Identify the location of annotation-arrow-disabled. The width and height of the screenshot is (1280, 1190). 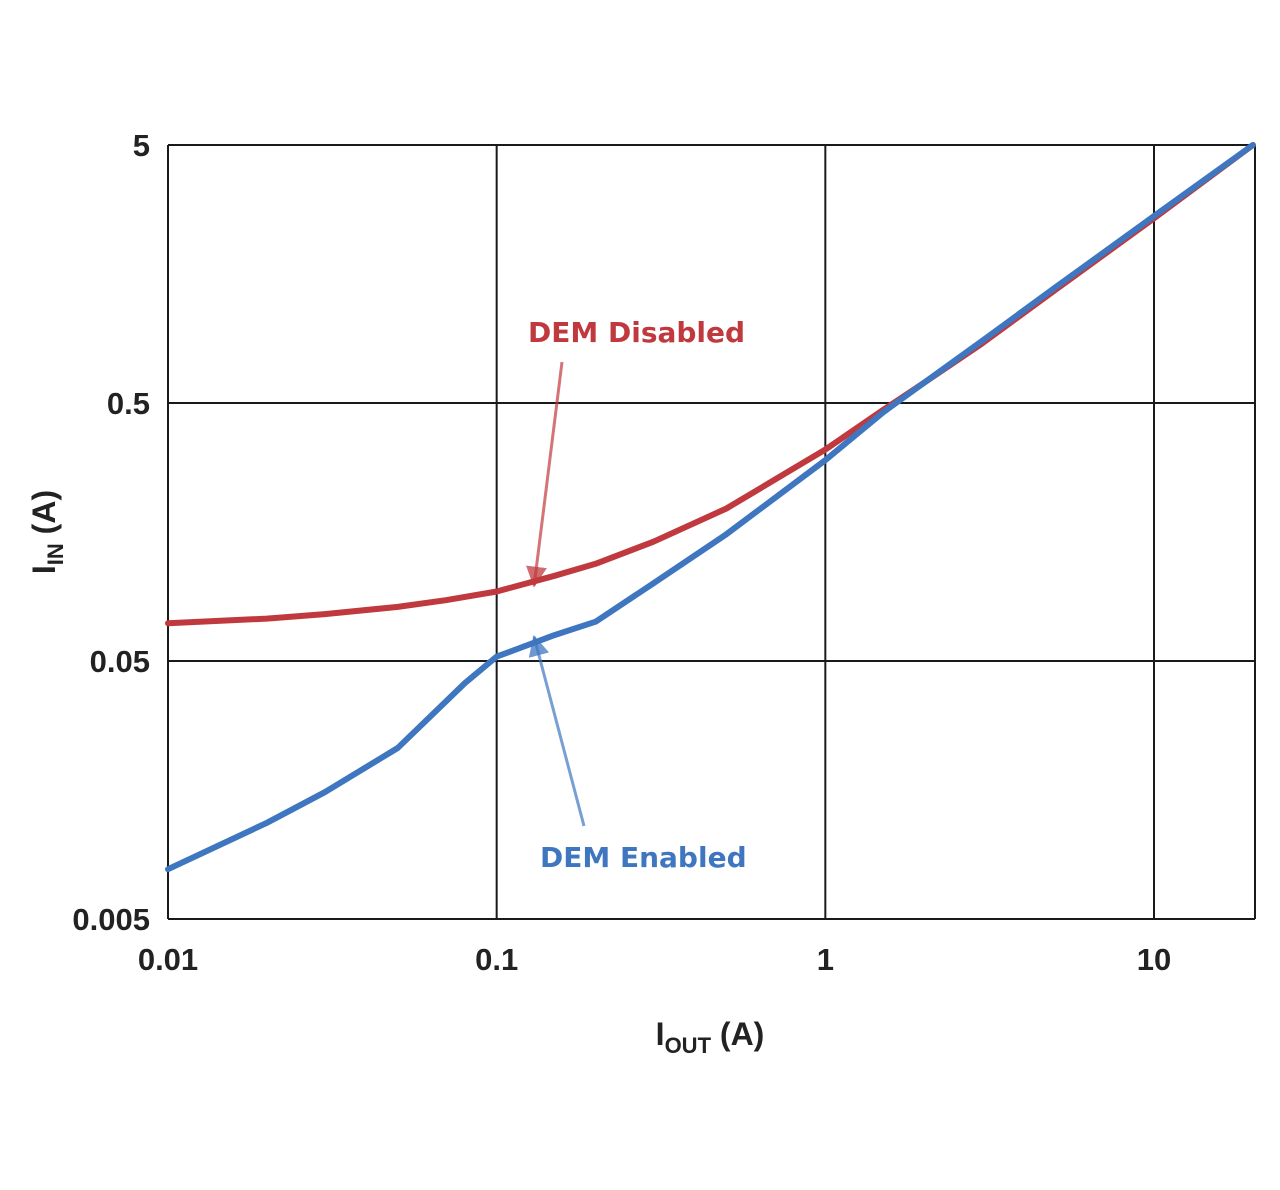
(545, 474).